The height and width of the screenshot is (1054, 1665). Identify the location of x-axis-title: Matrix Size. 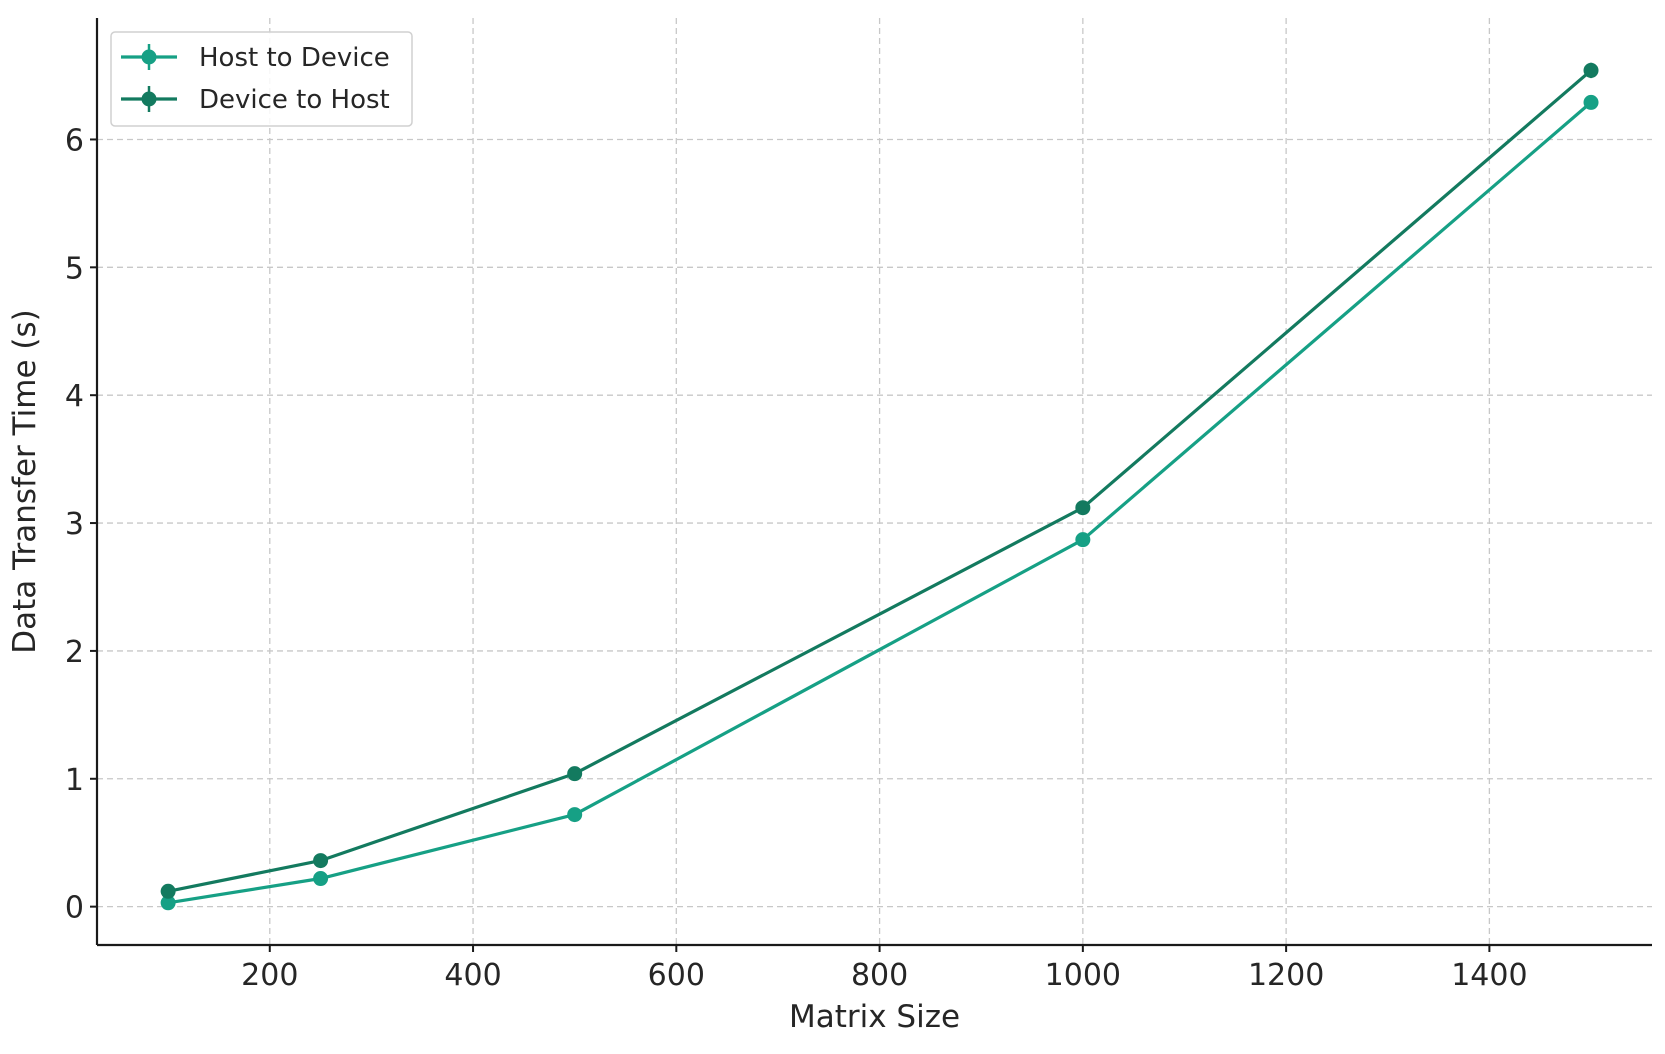
(874, 1017).